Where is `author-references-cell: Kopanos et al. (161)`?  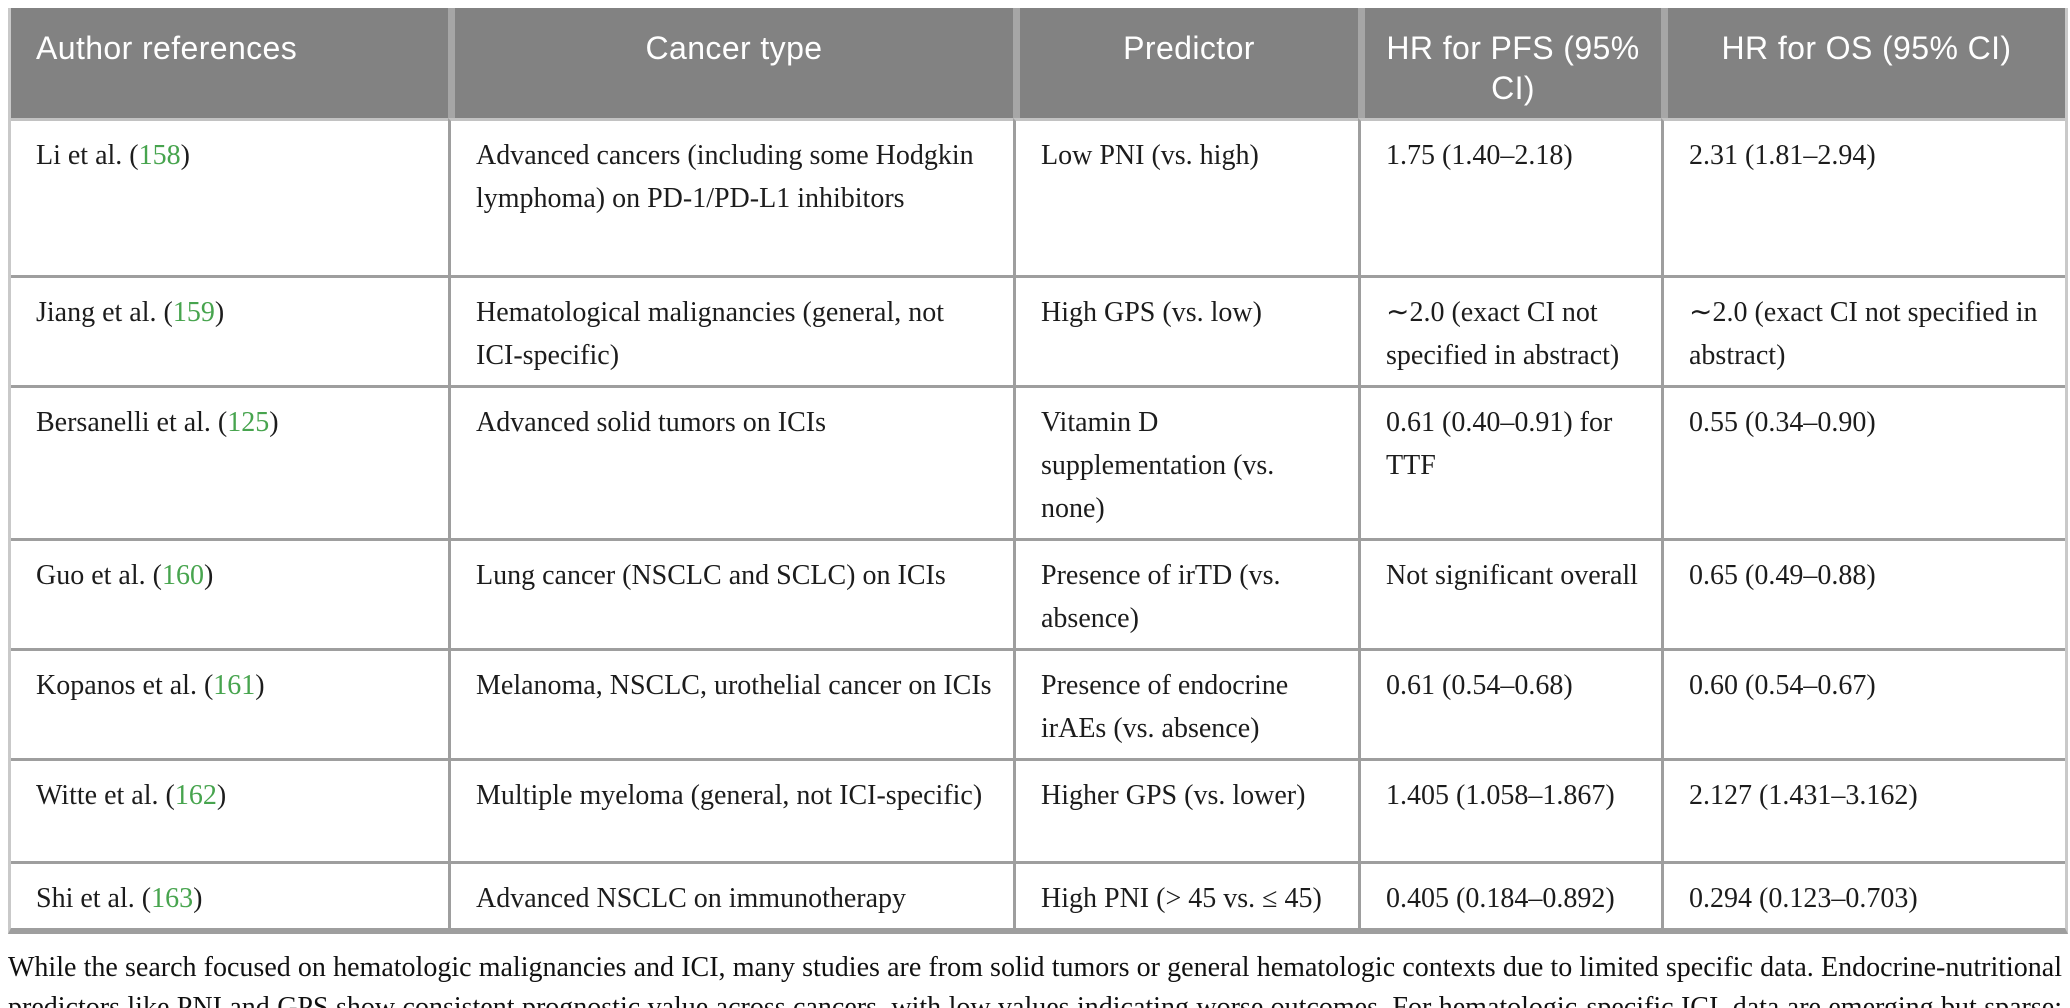 author-references-cell: Kopanos et al. (161) is located at coordinates (229, 703).